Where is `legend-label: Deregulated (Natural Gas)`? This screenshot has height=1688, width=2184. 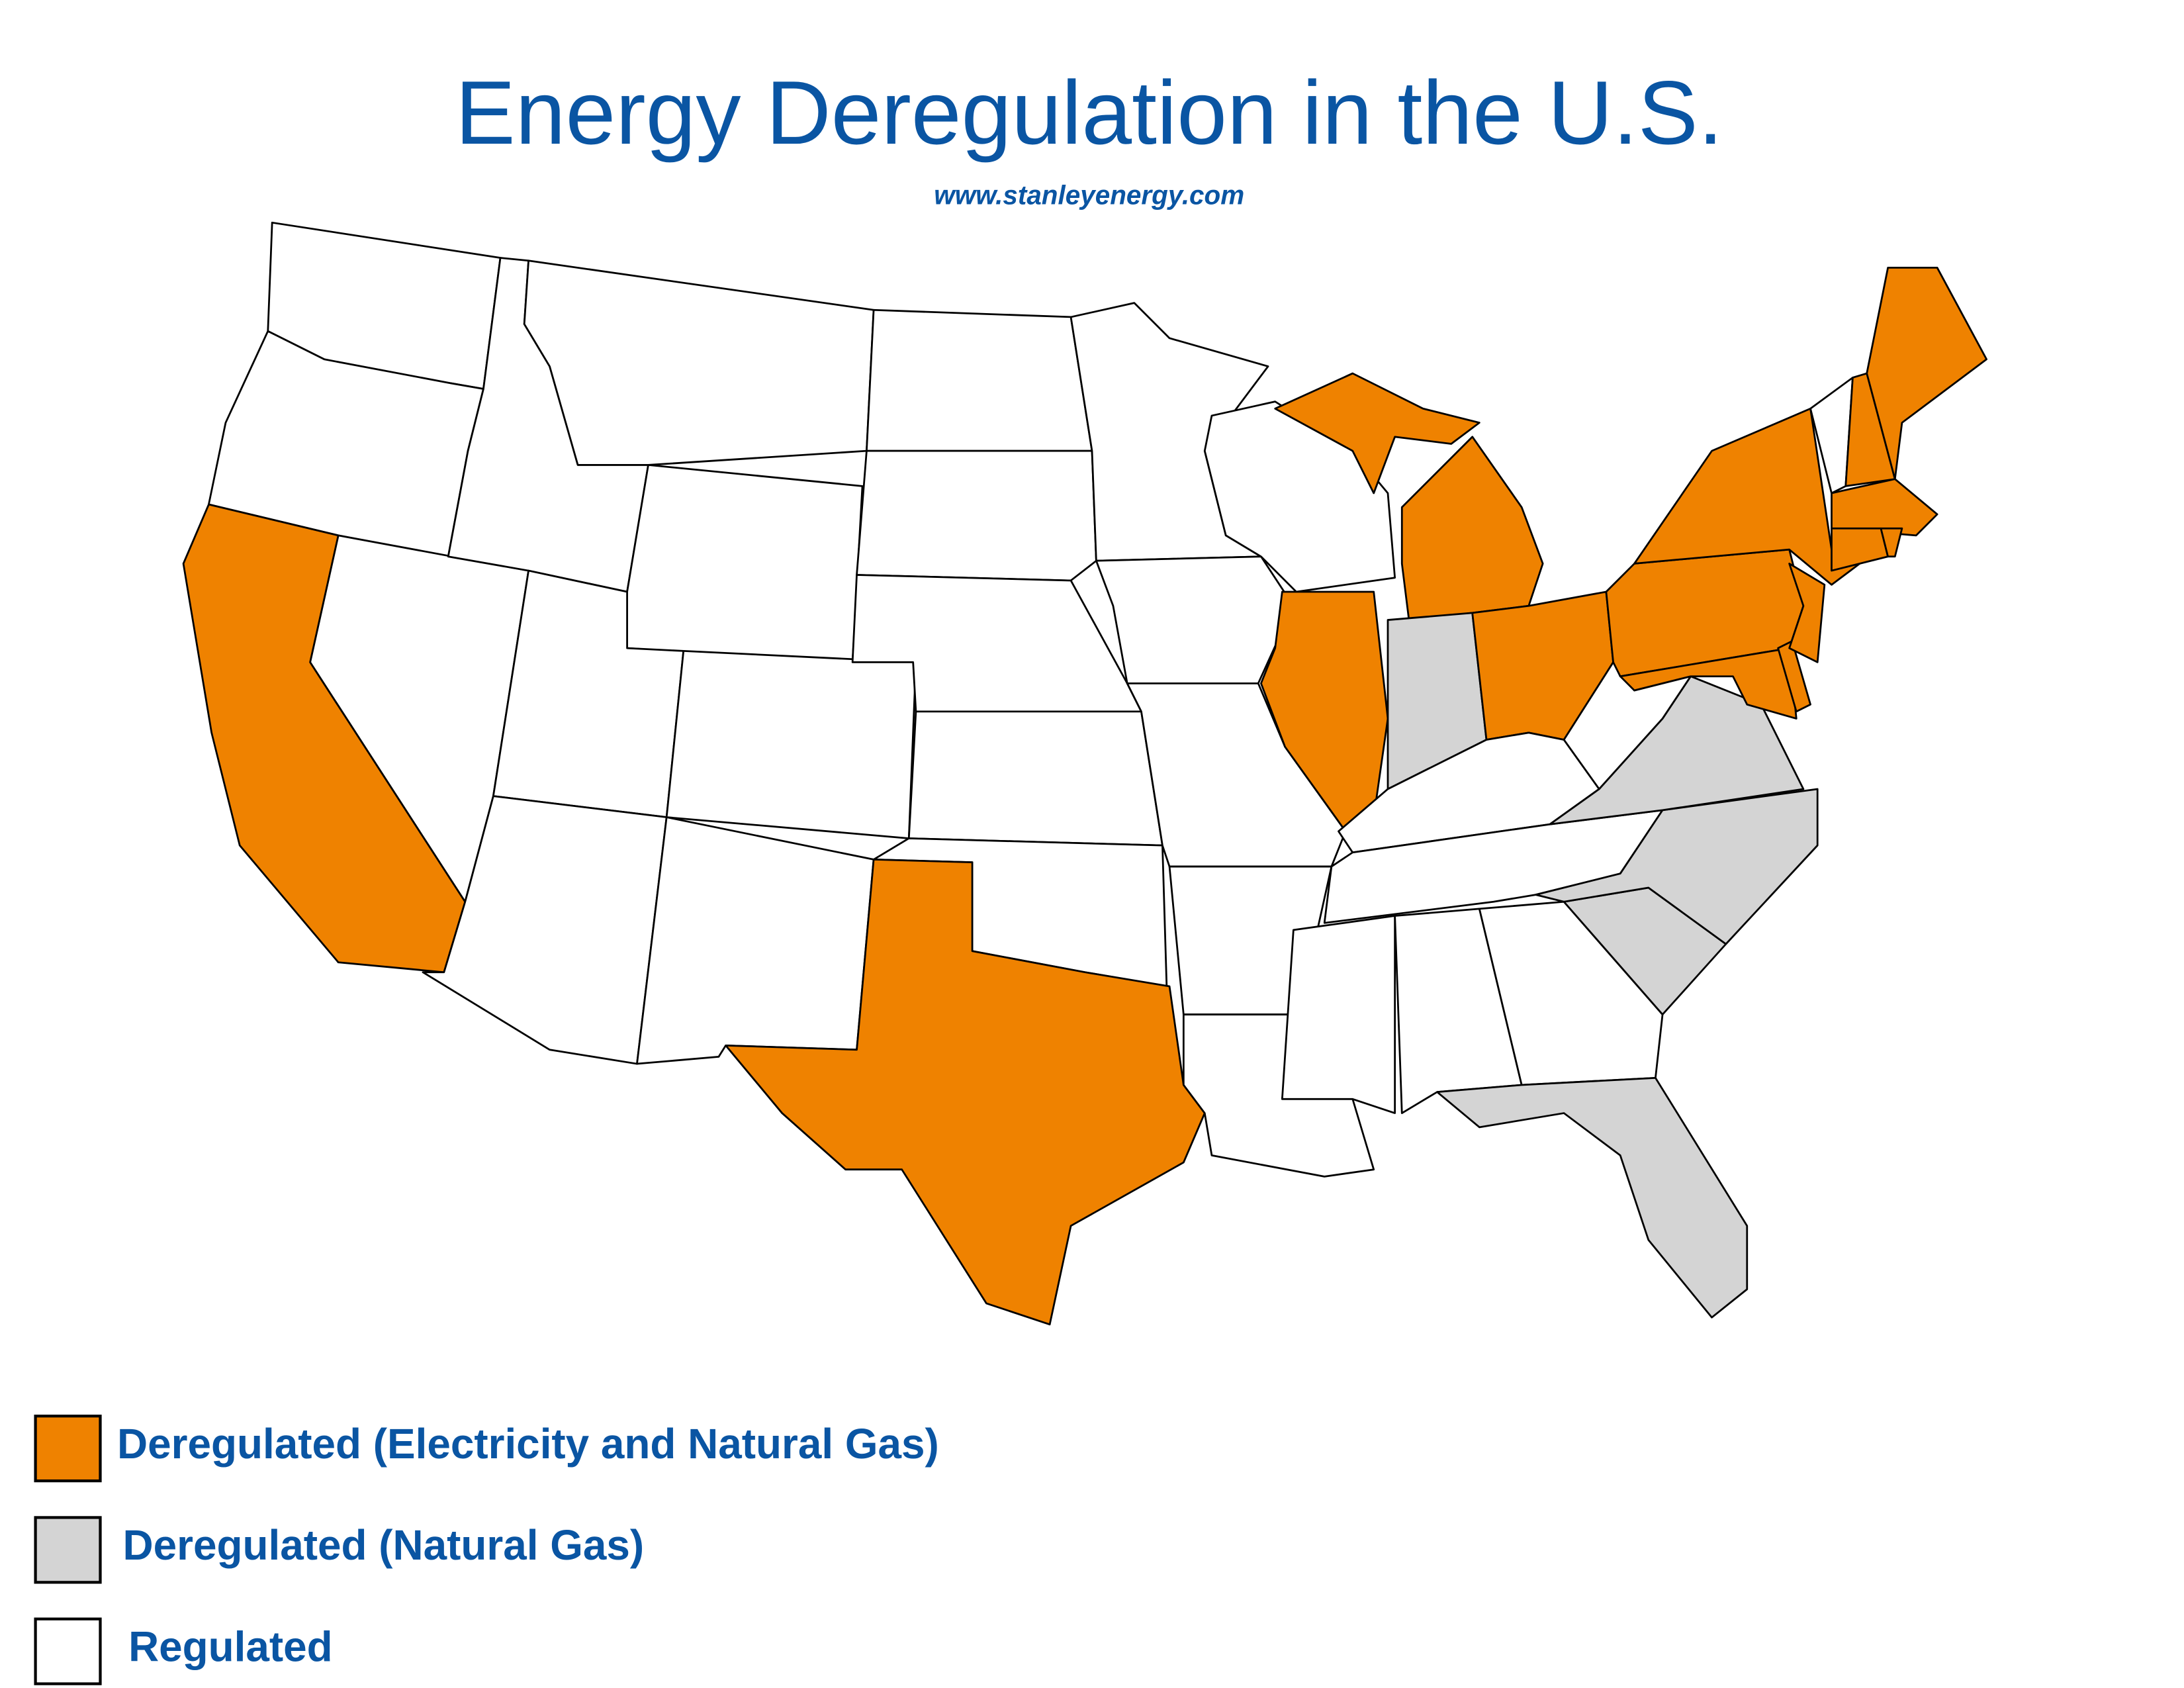 legend-label: Deregulated (Natural Gas) is located at coordinates (384, 1545).